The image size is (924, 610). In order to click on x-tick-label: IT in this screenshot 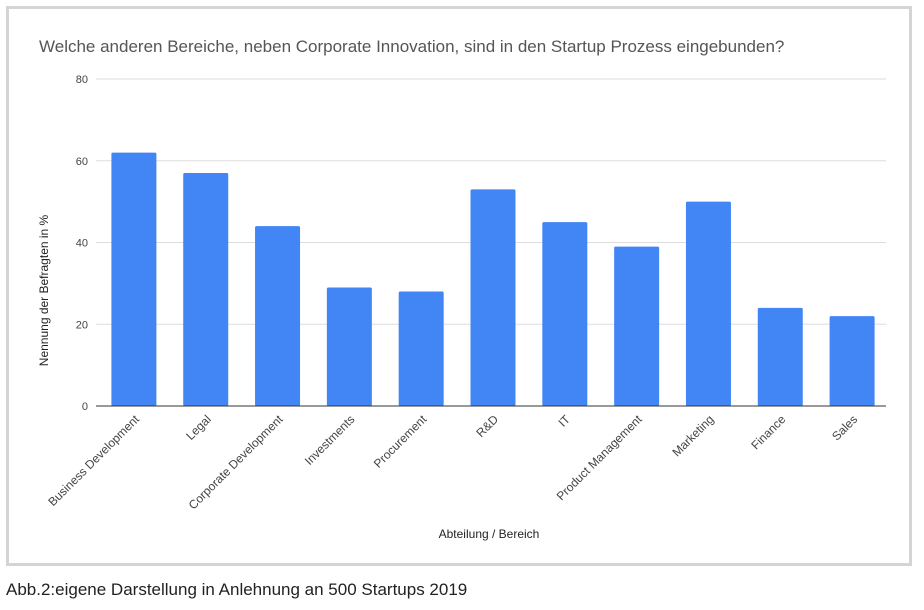, I will do `click(564, 421)`.